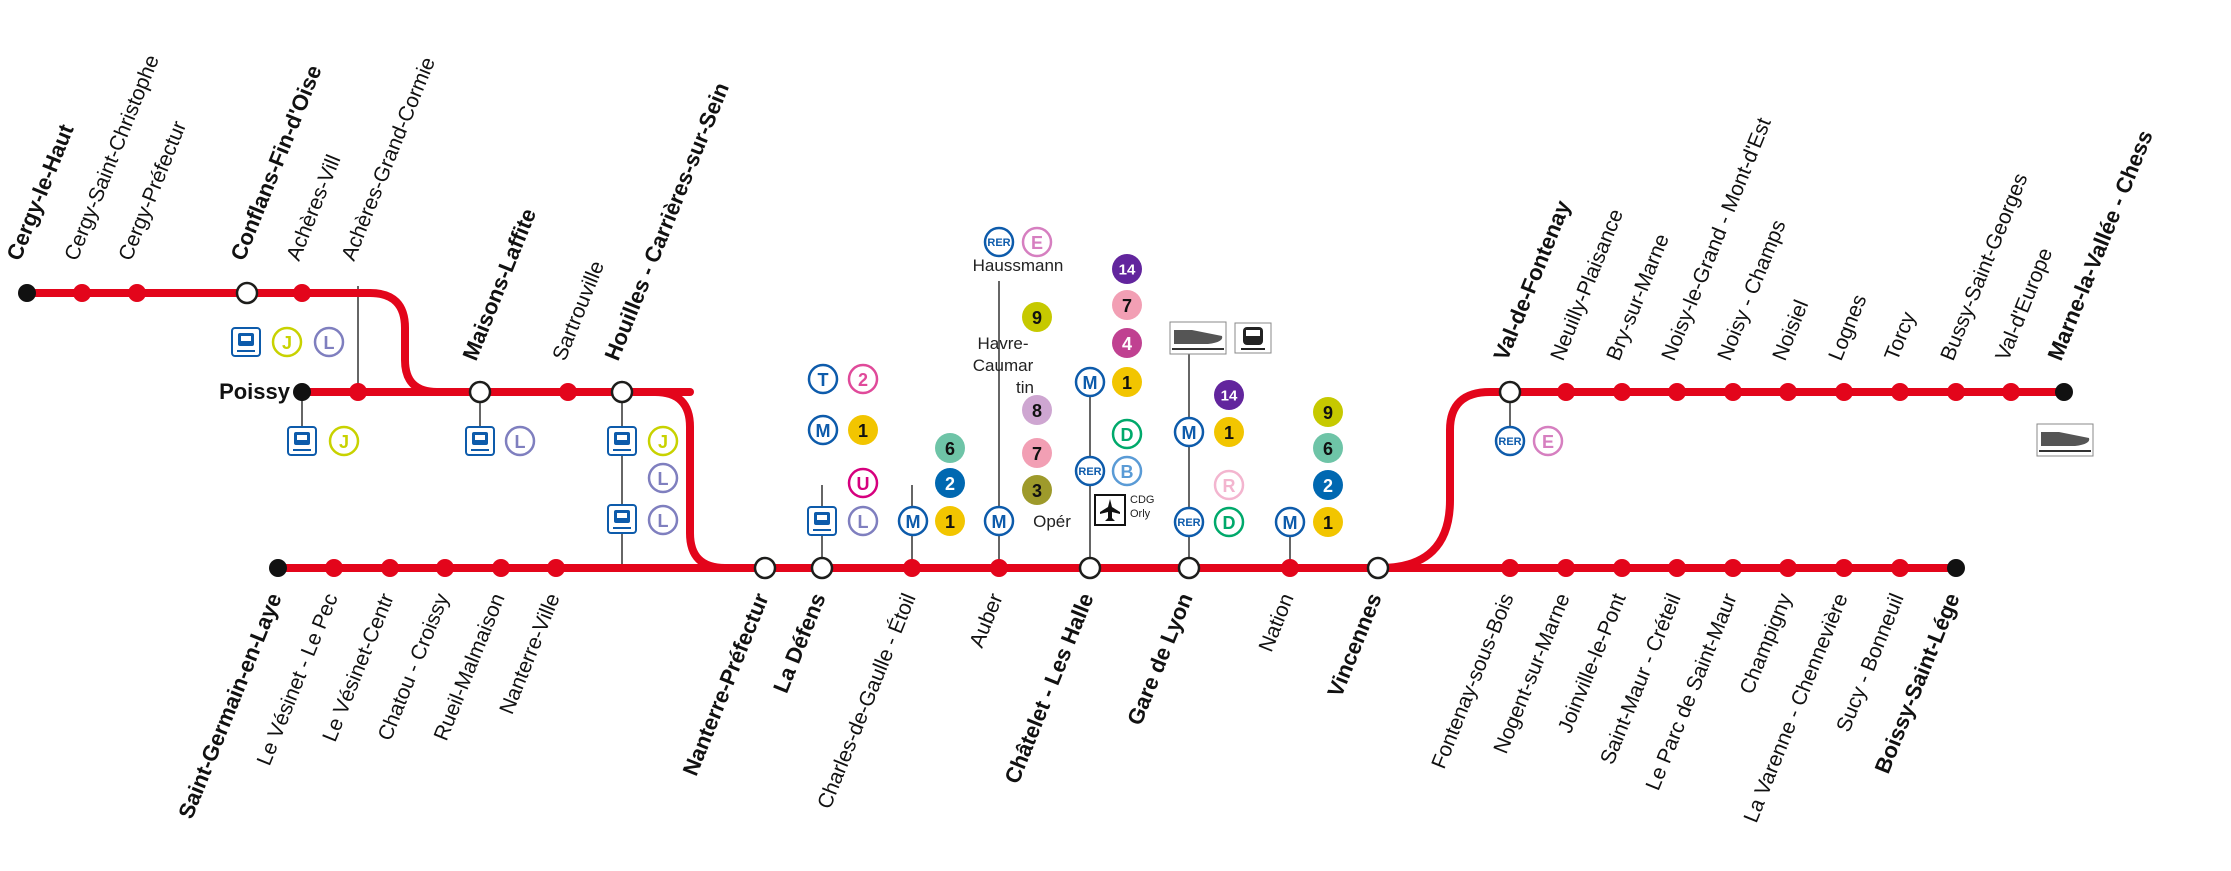  Describe the element at coordinates (823, 379) in the screenshot. I see `line-badge-t-7: T` at that location.